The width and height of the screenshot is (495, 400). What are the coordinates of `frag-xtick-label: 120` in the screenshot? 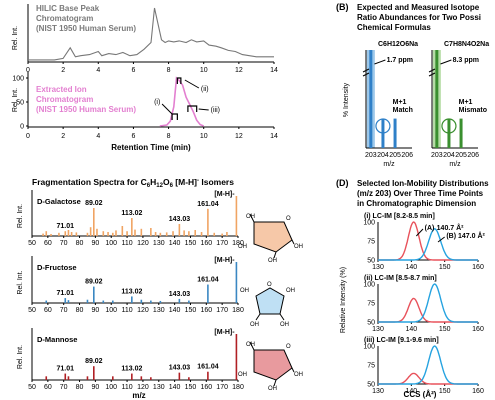 It's located at (143, 310).